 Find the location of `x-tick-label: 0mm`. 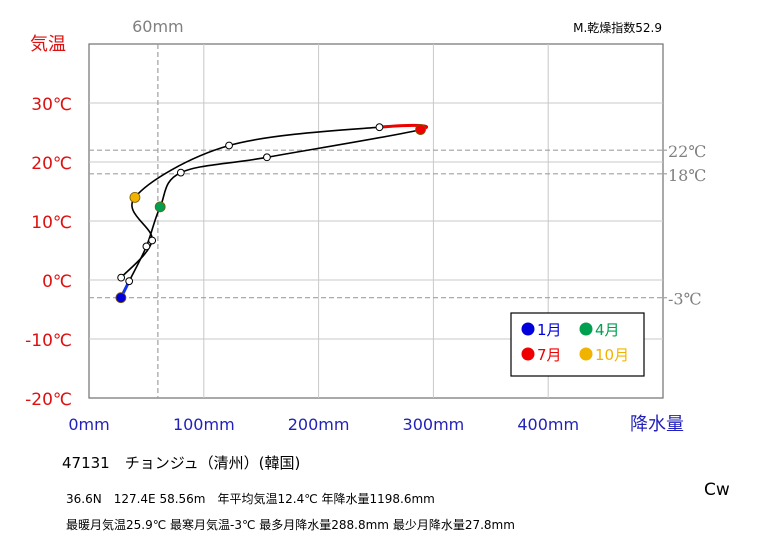

x-tick-label: 0mm is located at coordinates (88, 424).